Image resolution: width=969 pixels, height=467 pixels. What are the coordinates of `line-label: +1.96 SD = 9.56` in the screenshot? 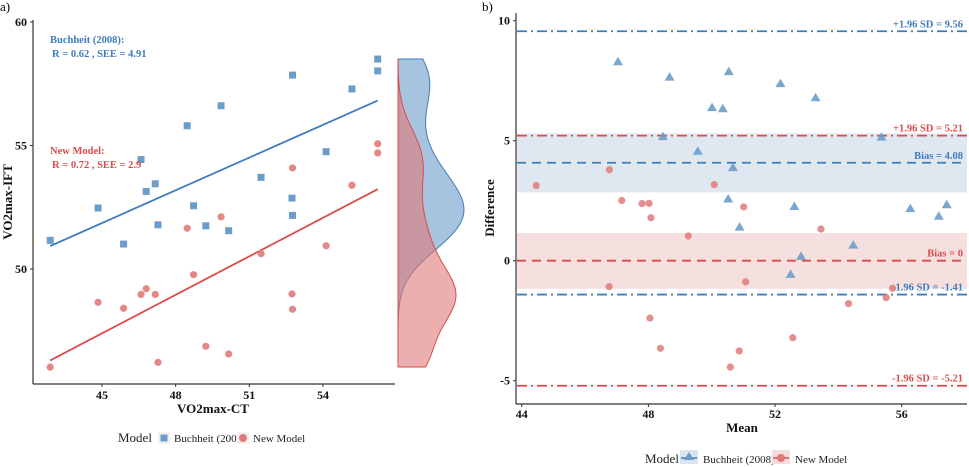 It's located at (928, 24).